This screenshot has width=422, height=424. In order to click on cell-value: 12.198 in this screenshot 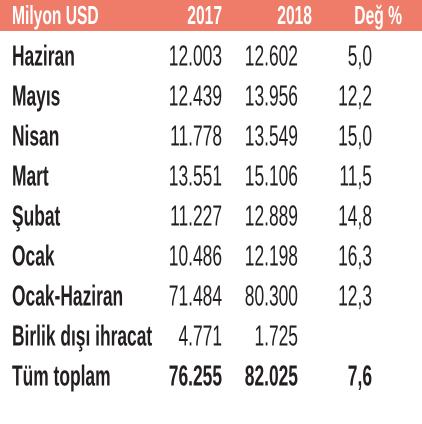, I will do `click(271, 256)`.